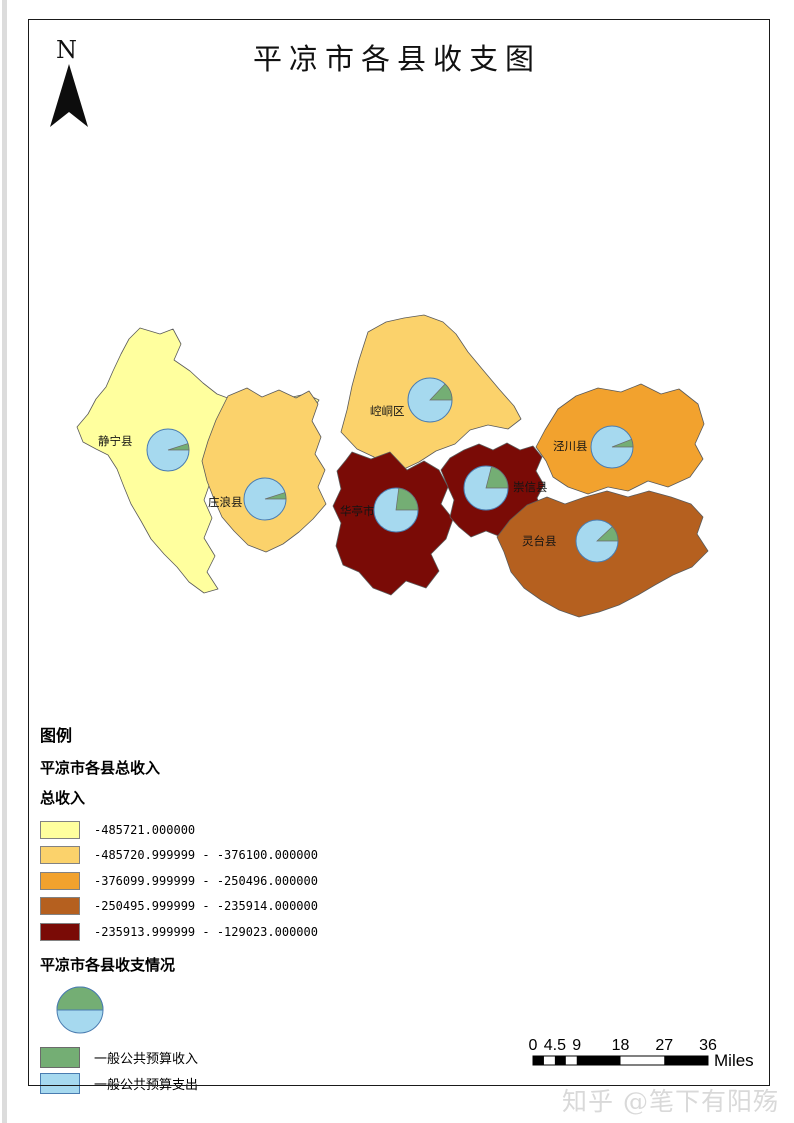 The width and height of the screenshot is (794, 1123). I want to click on county-shape-kongtong, so click(431, 392).